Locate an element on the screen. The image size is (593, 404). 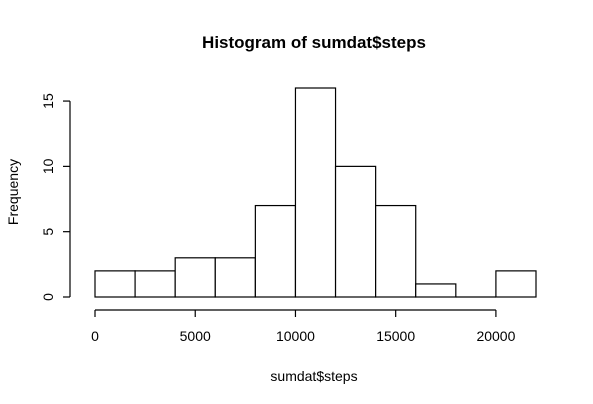
y-tick-label: 10 is located at coordinates (48, 166).